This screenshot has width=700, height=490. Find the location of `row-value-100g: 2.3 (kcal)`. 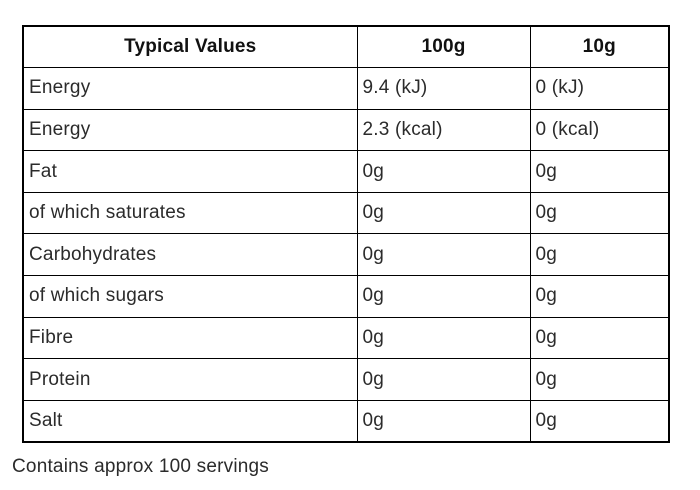

row-value-100g: 2.3 (kcal) is located at coordinates (443, 130).